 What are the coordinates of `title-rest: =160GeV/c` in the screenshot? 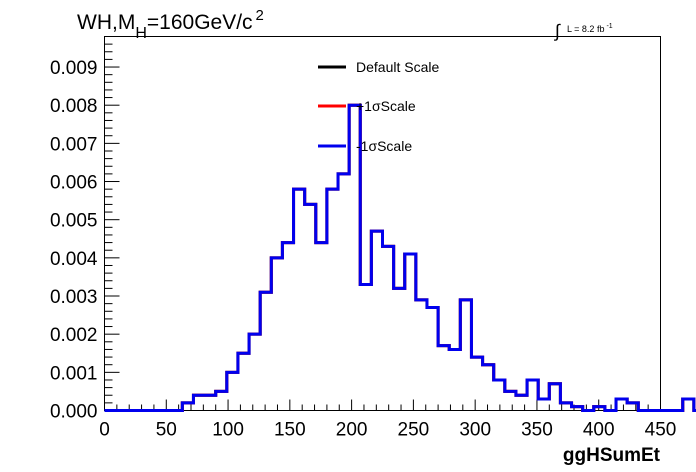 It's located at (200, 22).